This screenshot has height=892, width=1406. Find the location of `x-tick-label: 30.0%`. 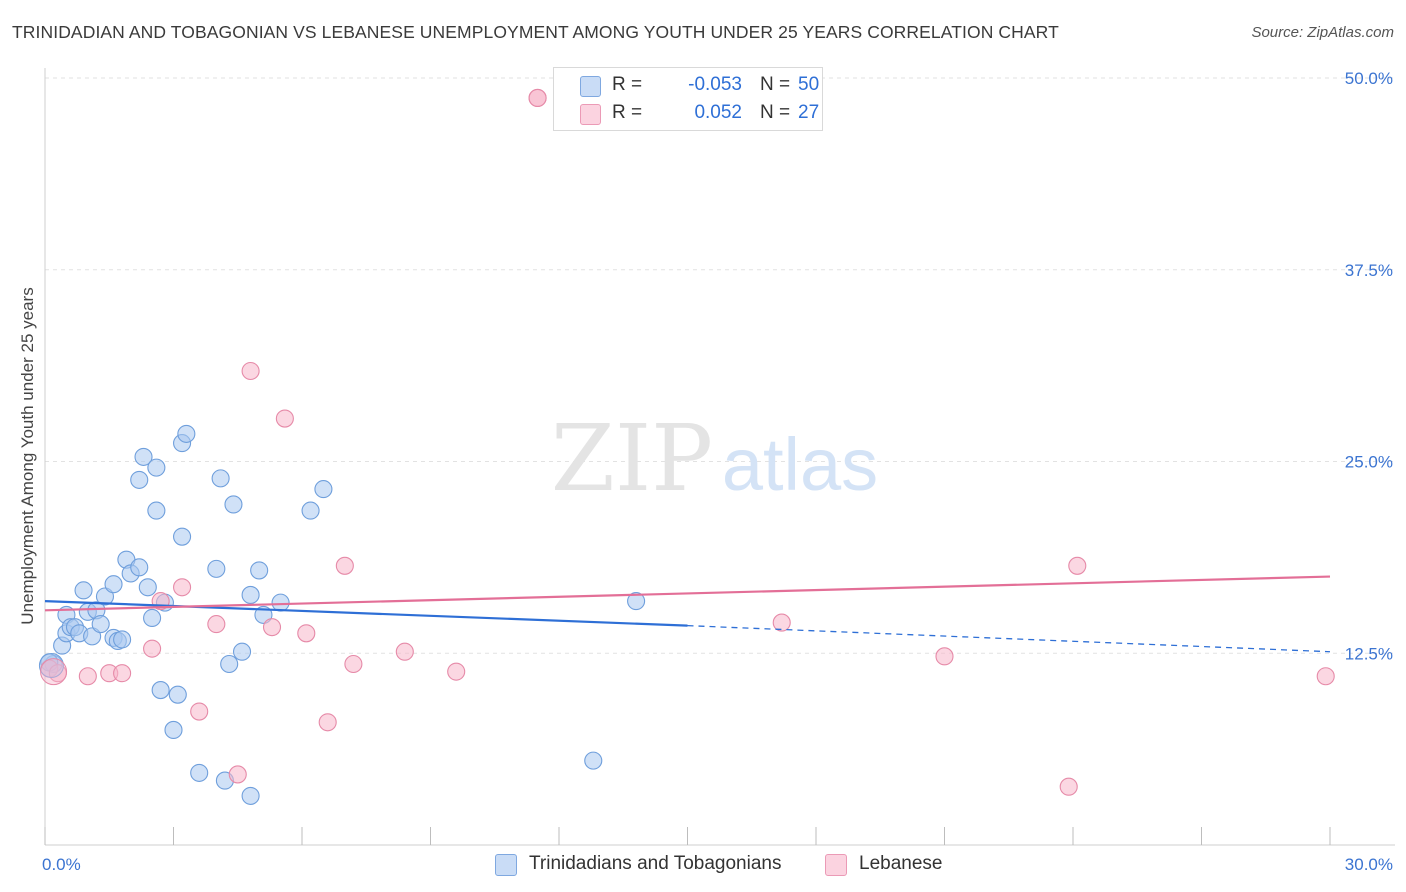

x-tick-label: 30.0% is located at coordinates (1369, 864).